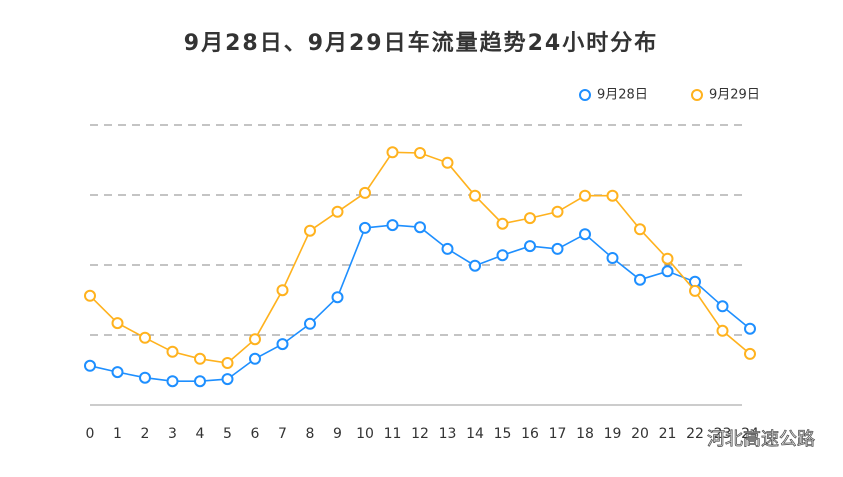 This screenshot has width=843, height=477. What do you see at coordinates (200, 434) in the screenshot?
I see `x-tick-label: 4` at bounding box center [200, 434].